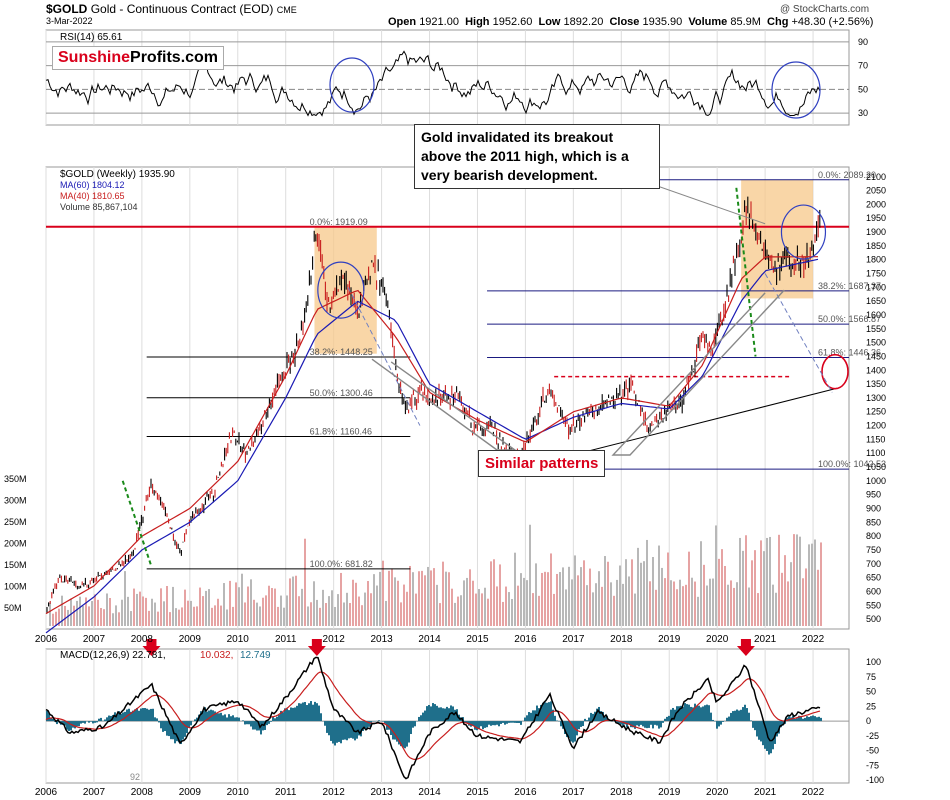 This screenshot has width=950, height=800. I want to click on dashed-trend-2021, so click(798, 333).